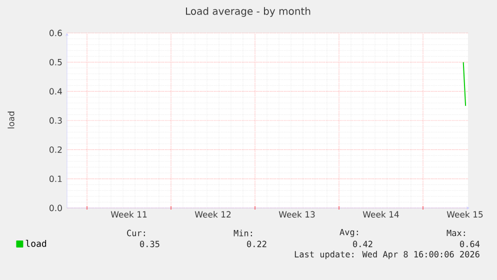 This screenshot has height=280, width=497. Describe the element at coordinates (56, 62) in the screenshot. I see `y-tick-label: 0.5` at that location.